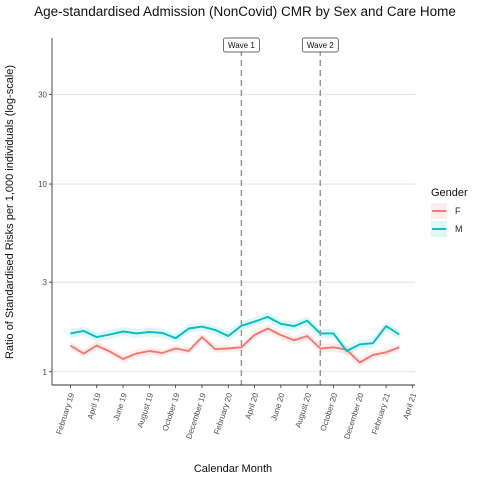 The height and width of the screenshot is (480, 480). What do you see at coordinates (45, 372) in the screenshot?
I see `y-tick-label: 1` at bounding box center [45, 372].